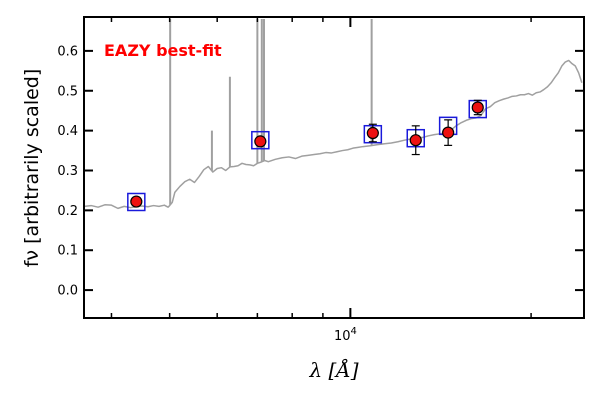 The height and width of the screenshot is (400, 600). I want to click on y-tick-label-1: 0.1, so click(67, 251).